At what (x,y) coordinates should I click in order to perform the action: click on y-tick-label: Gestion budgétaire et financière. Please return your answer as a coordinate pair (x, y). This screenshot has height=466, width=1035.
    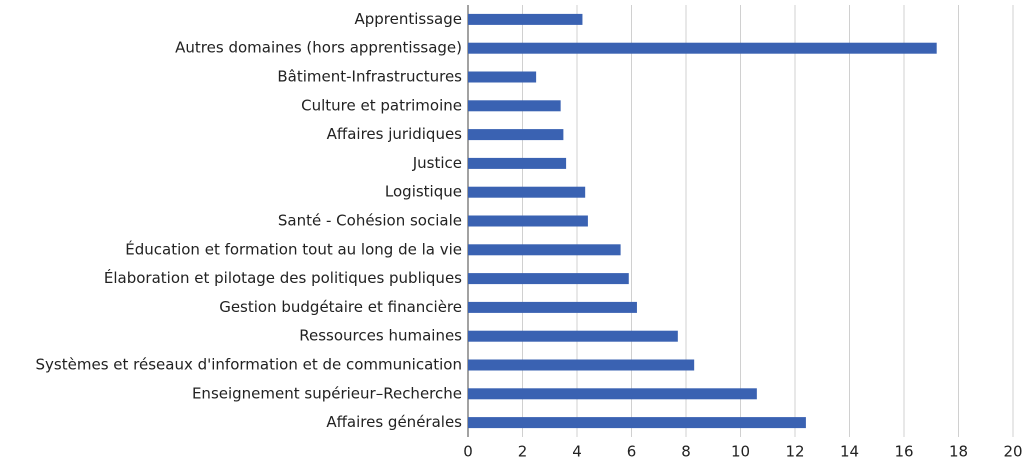
    Looking at the image, I should click on (340, 307).